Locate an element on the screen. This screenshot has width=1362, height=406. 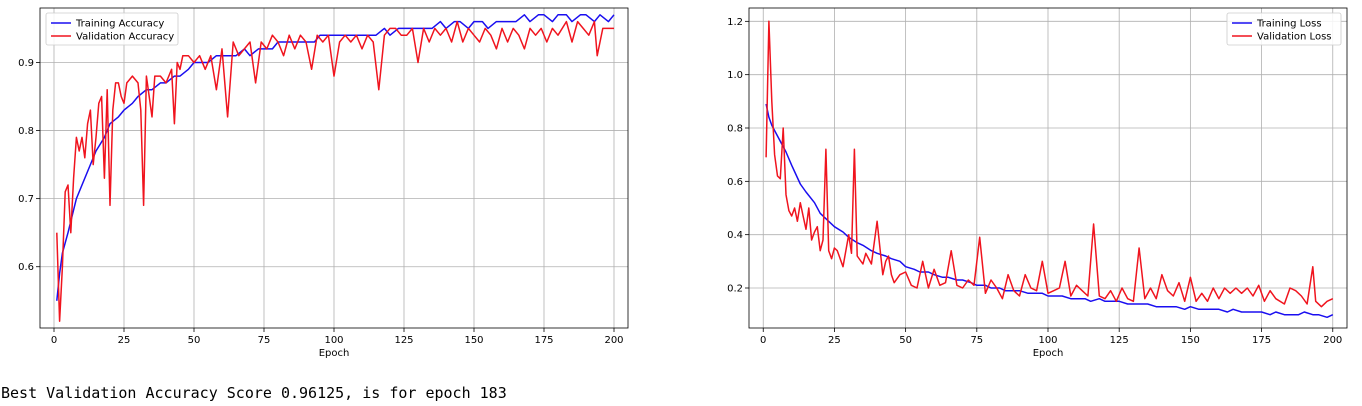
legend-label: Validation Loss is located at coordinates (1294, 37).